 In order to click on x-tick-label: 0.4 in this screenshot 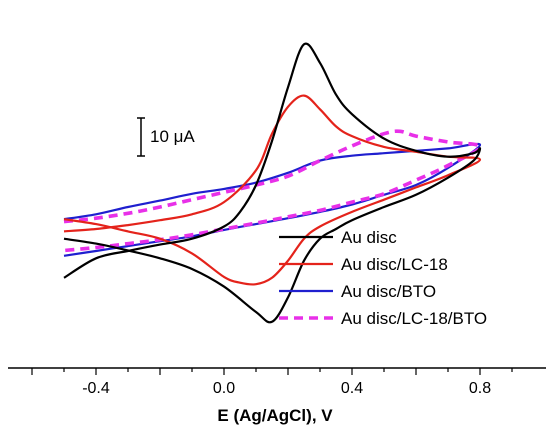, I will do `click(352, 388)`.